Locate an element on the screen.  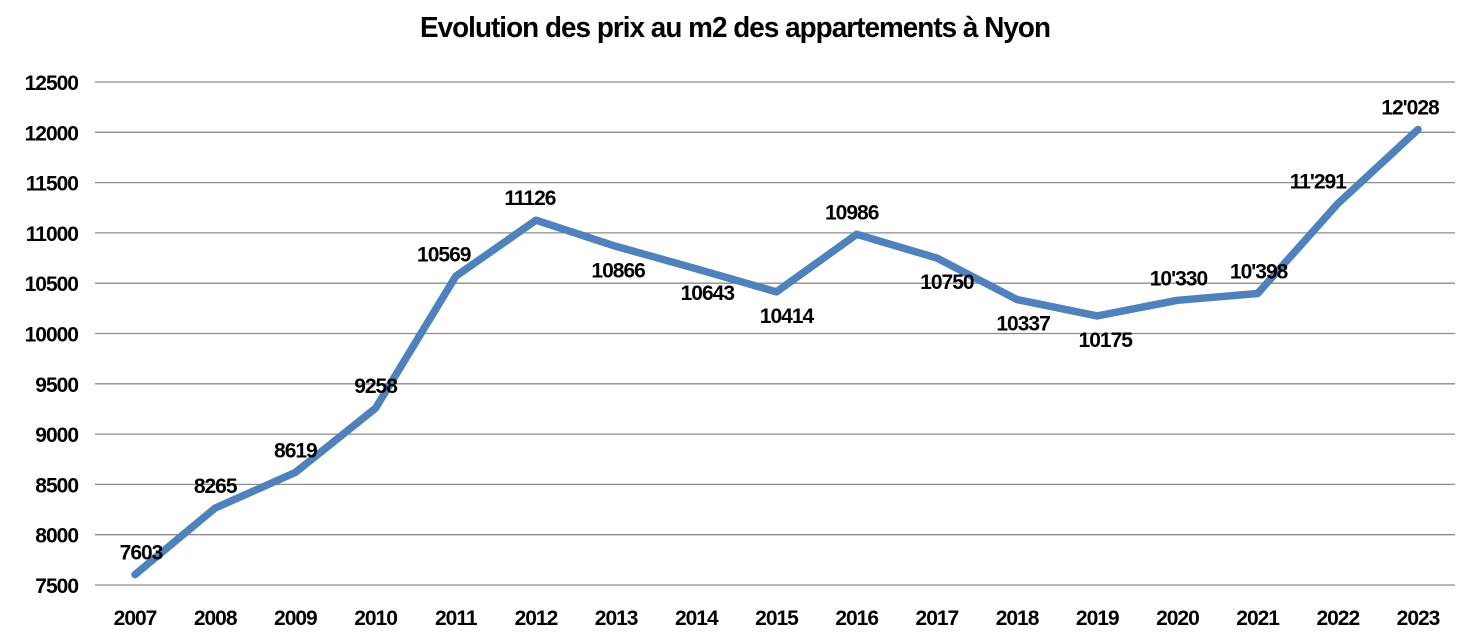
data-label: 10643 is located at coordinates (708, 293).